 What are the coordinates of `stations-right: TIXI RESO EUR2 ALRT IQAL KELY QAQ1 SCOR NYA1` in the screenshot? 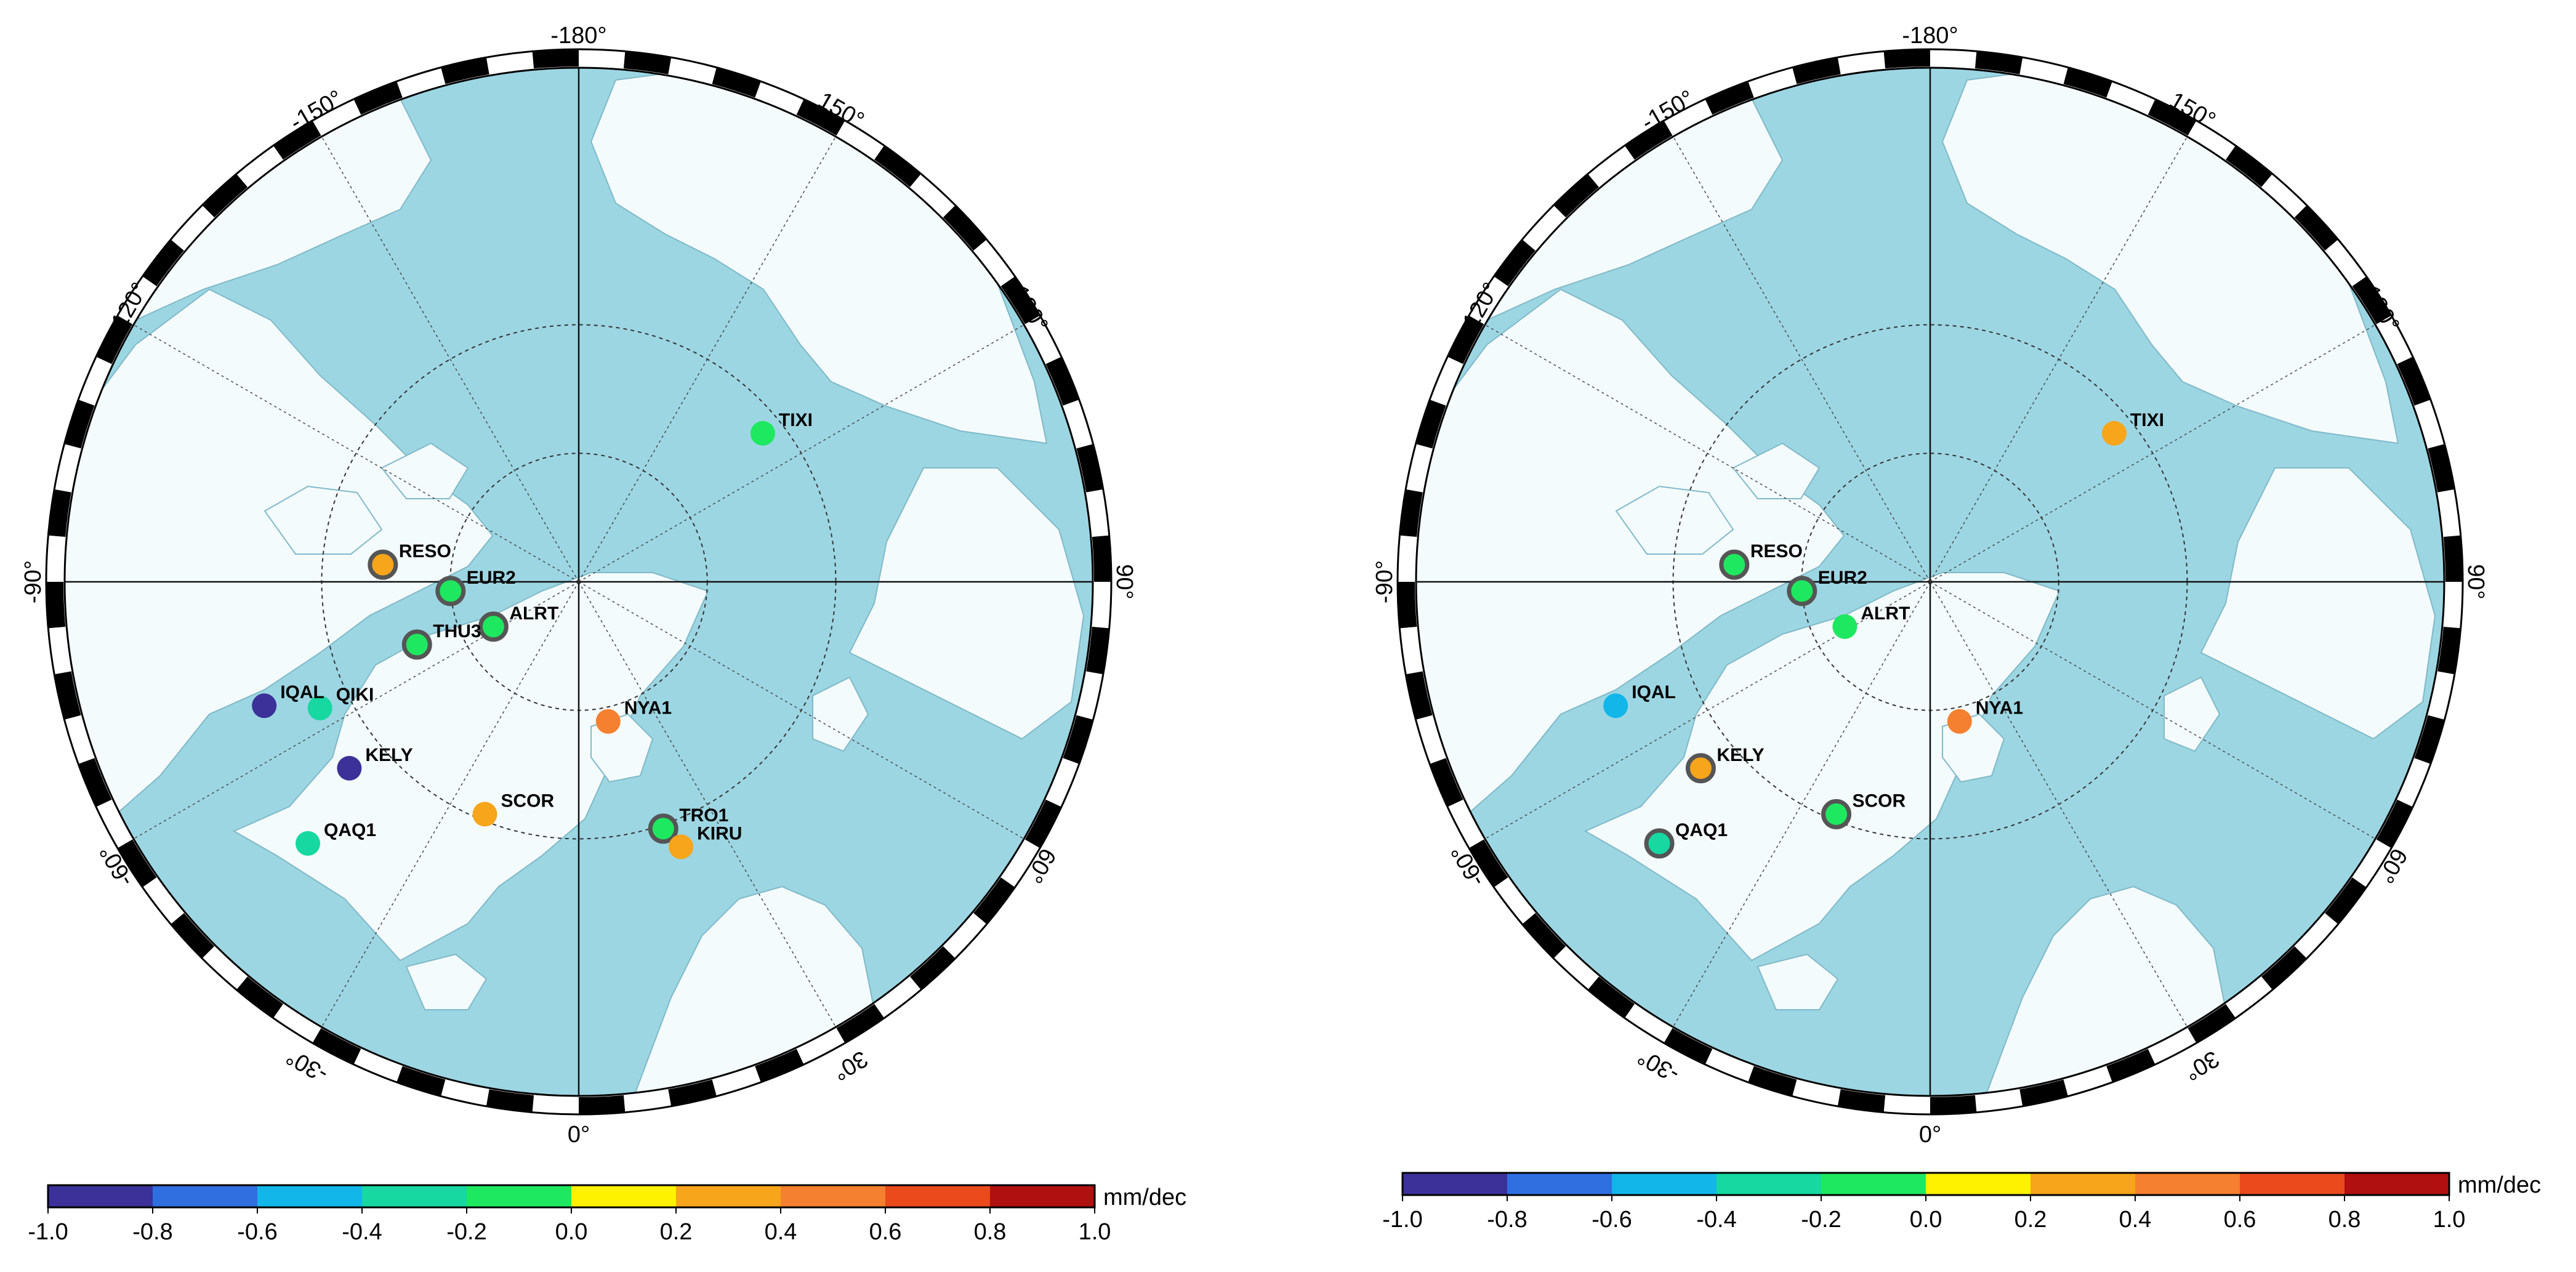 It's located at (1883, 635).